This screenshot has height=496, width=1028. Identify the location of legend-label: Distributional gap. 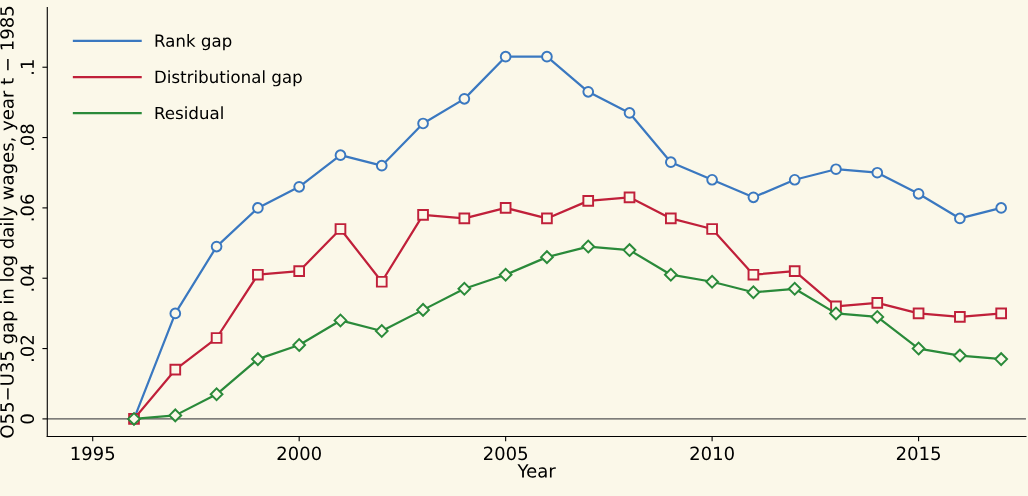
(228, 78).